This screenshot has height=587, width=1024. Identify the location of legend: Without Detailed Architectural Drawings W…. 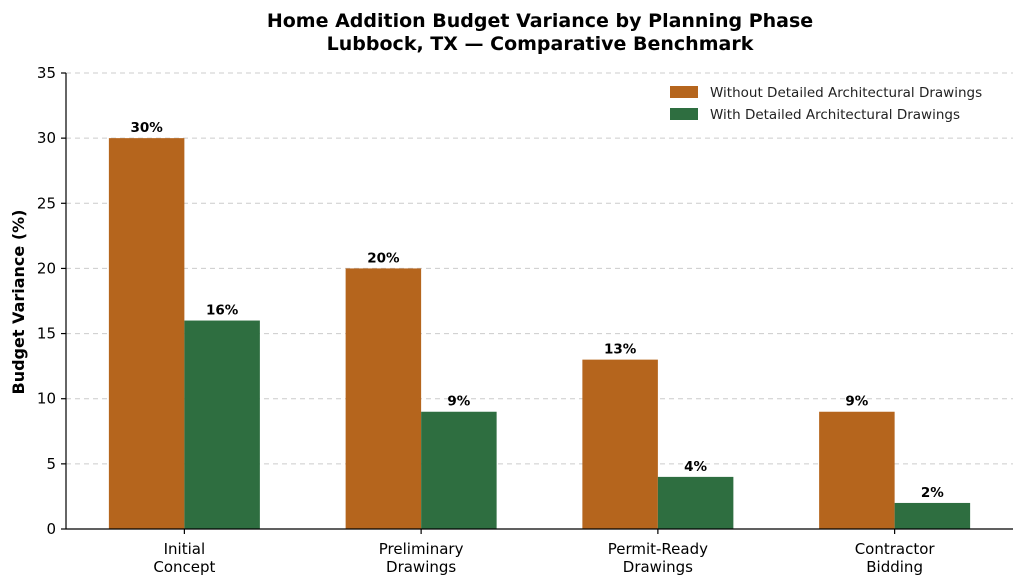
(826, 104).